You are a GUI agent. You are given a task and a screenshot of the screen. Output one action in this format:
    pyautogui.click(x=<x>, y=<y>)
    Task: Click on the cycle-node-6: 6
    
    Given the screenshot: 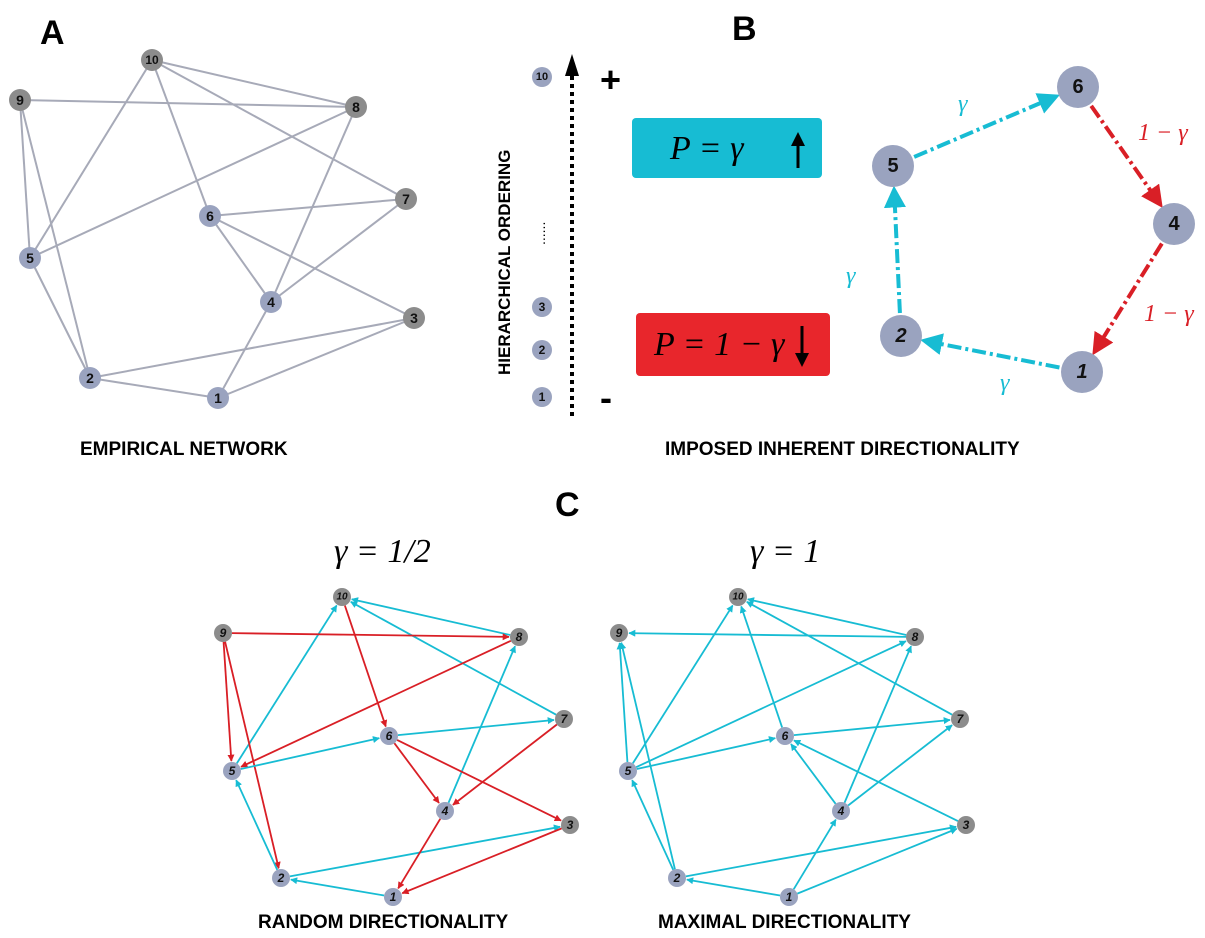 What is the action you would take?
    pyautogui.click(x=1078, y=87)
    